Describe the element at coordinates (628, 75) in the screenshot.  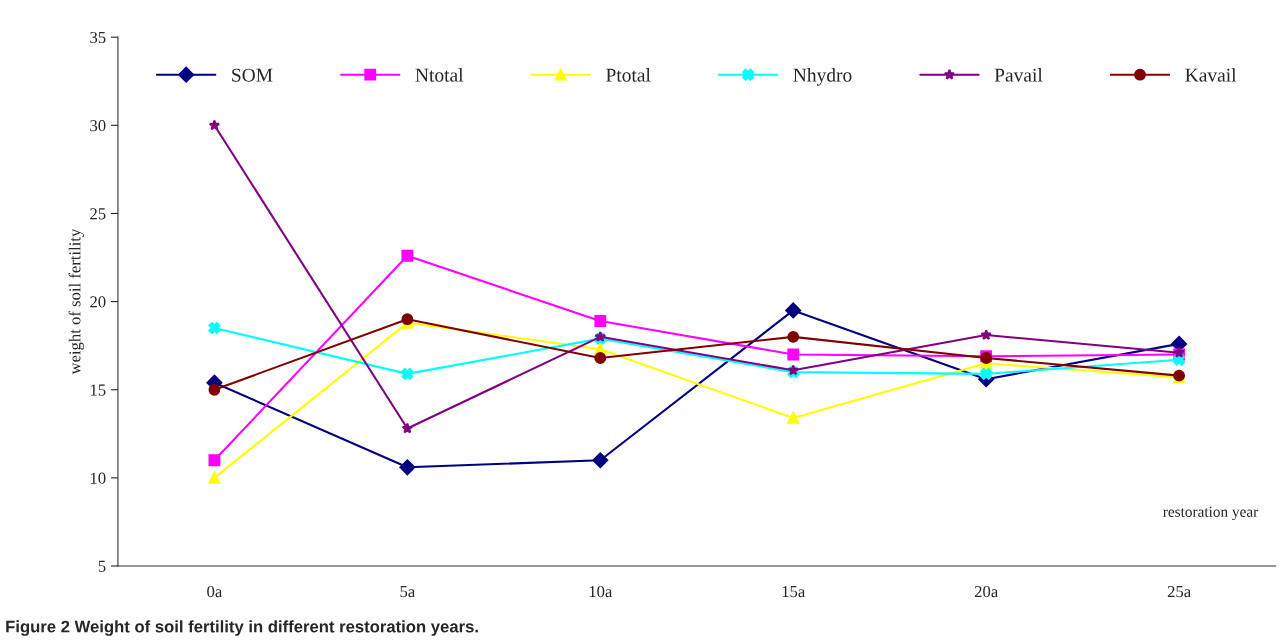
I see `legend-label: Ptotal` at that location.